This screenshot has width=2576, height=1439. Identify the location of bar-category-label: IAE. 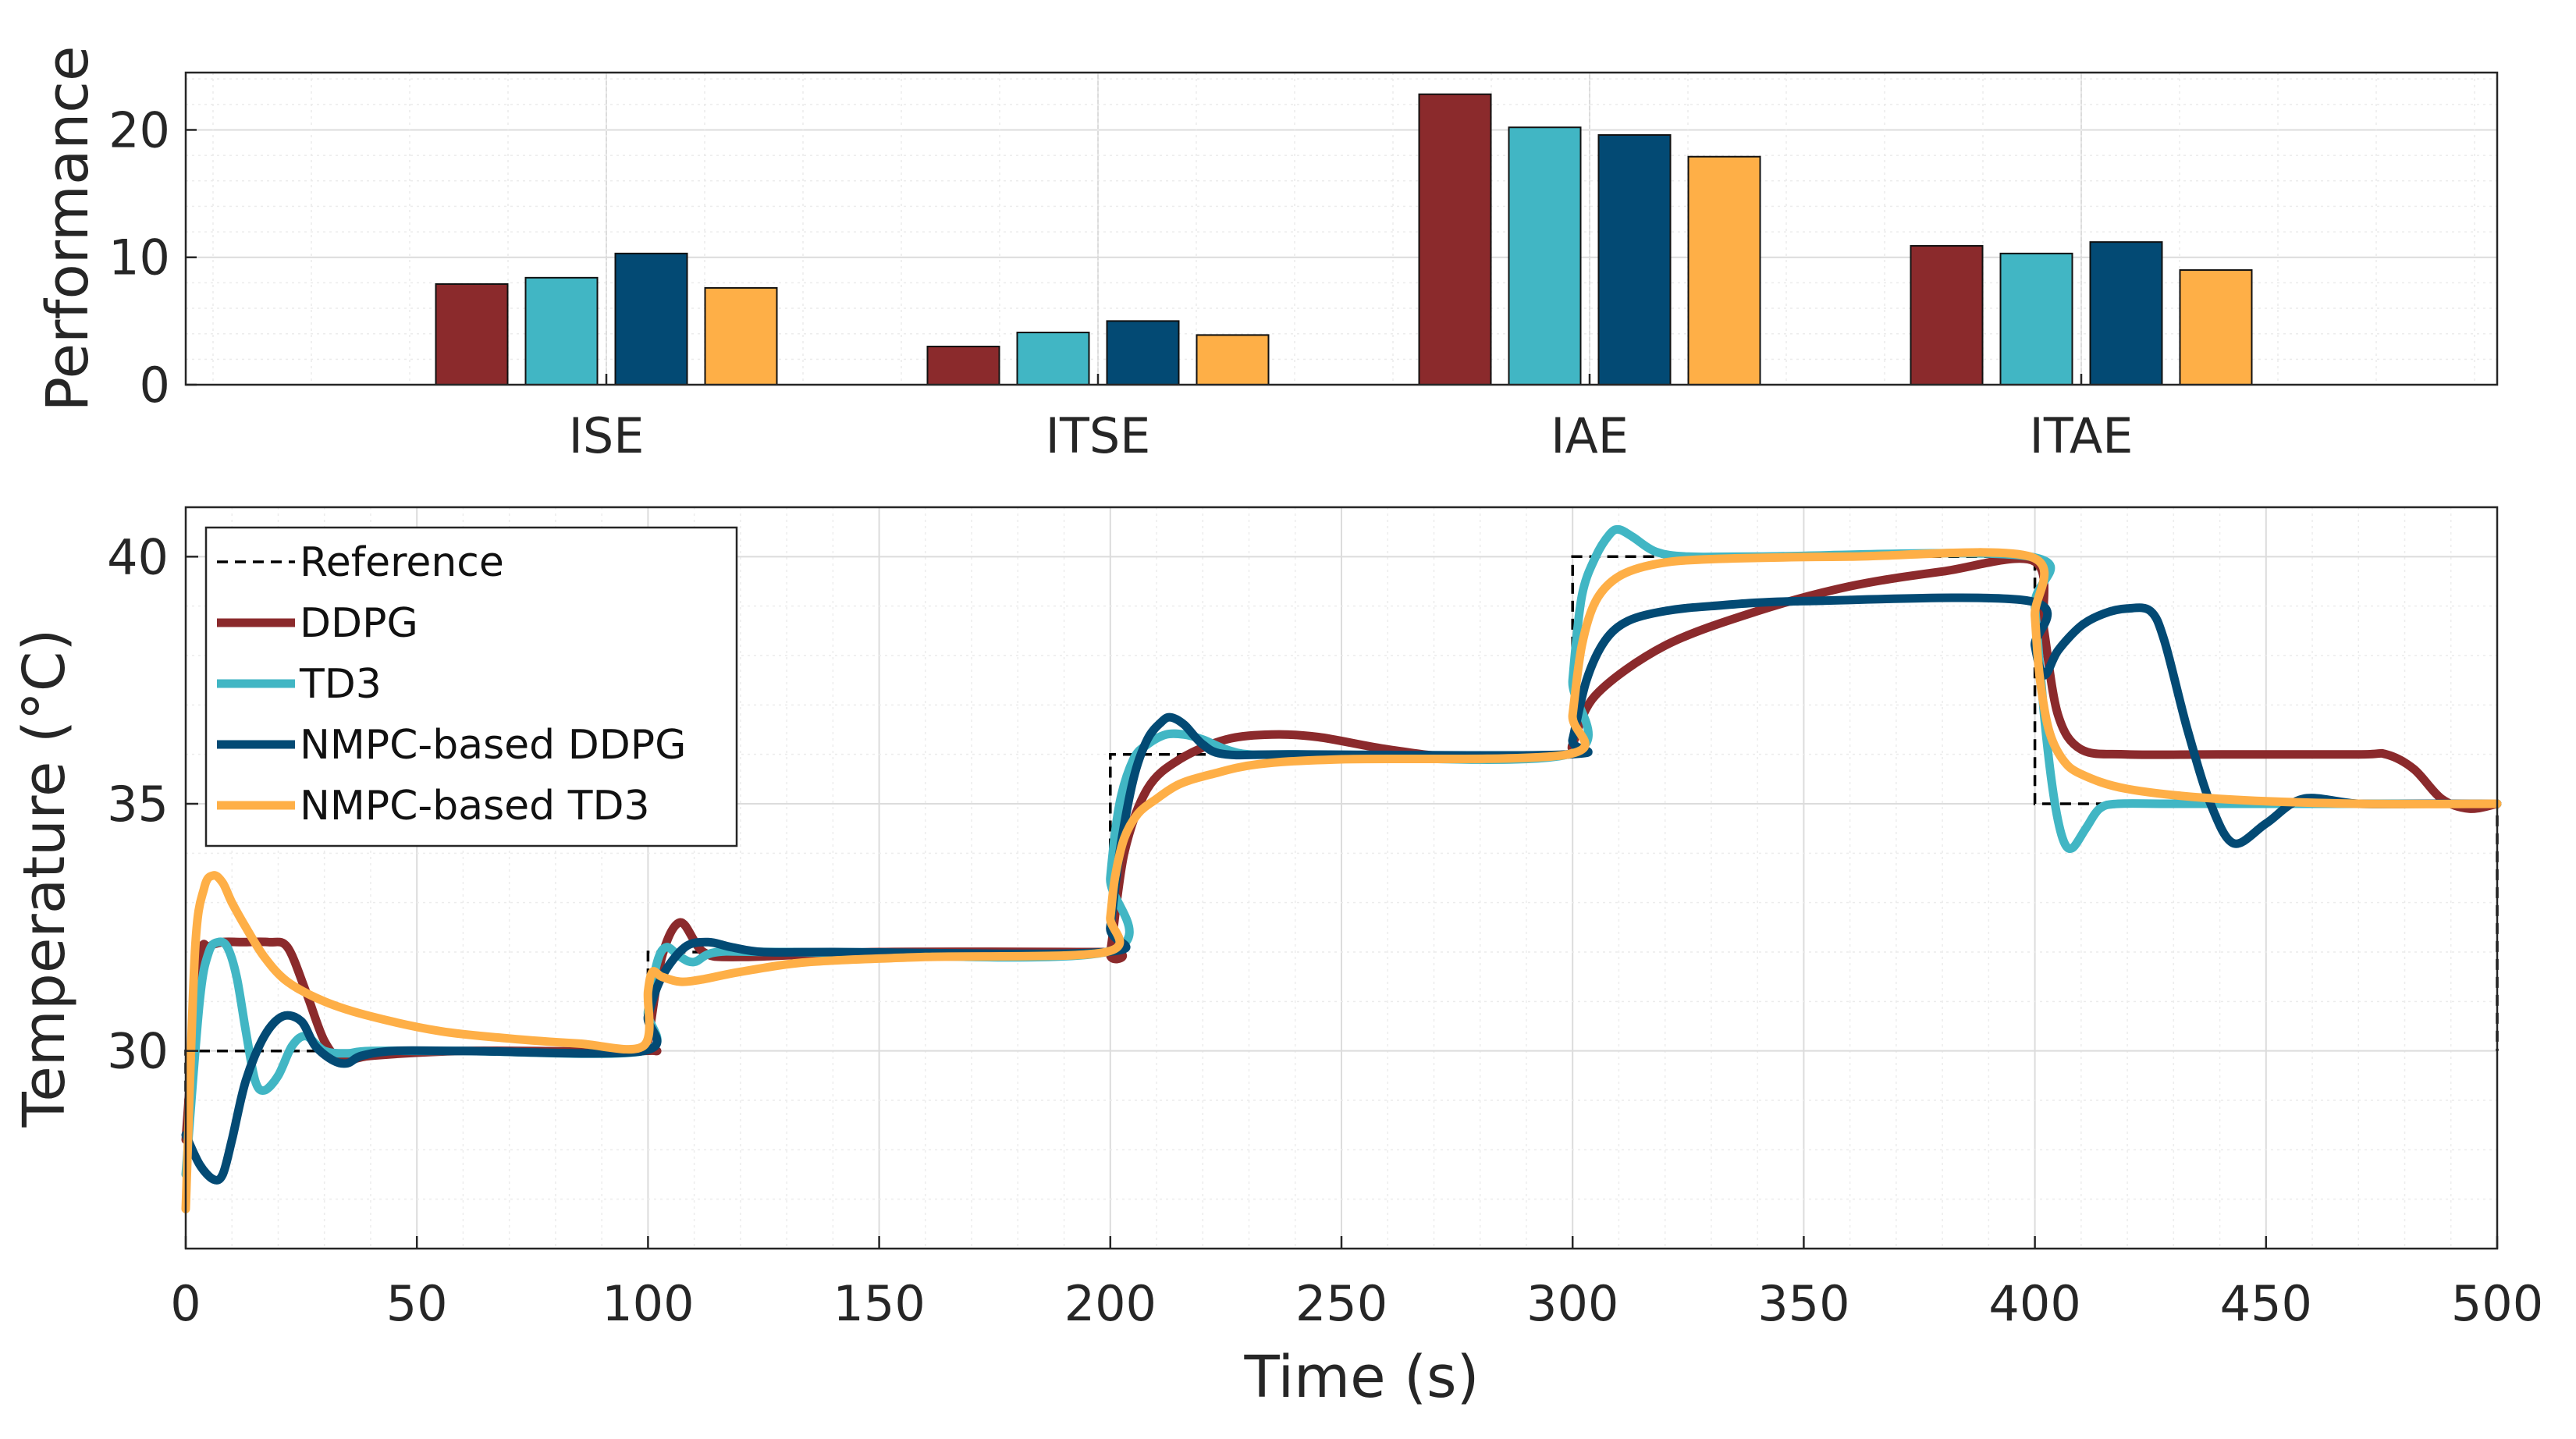
(1590, 435).